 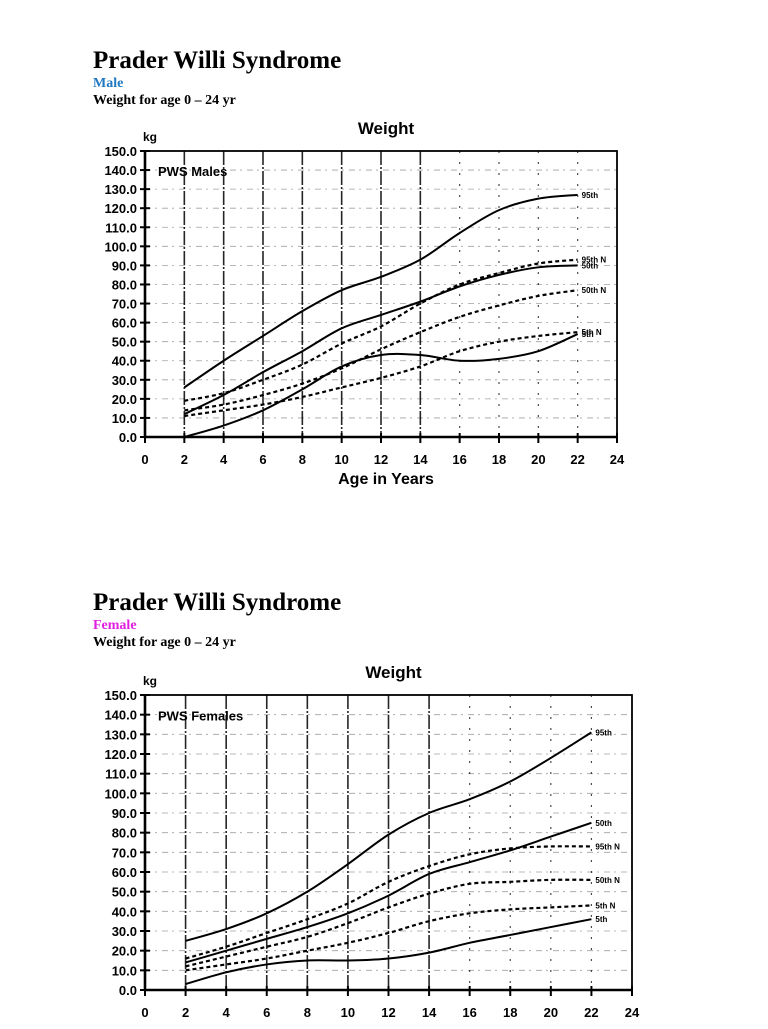 What do you see at coordinates (108, 83) in the screenshot?
I see `sex-label: Male` at bounding box center [108, 83].